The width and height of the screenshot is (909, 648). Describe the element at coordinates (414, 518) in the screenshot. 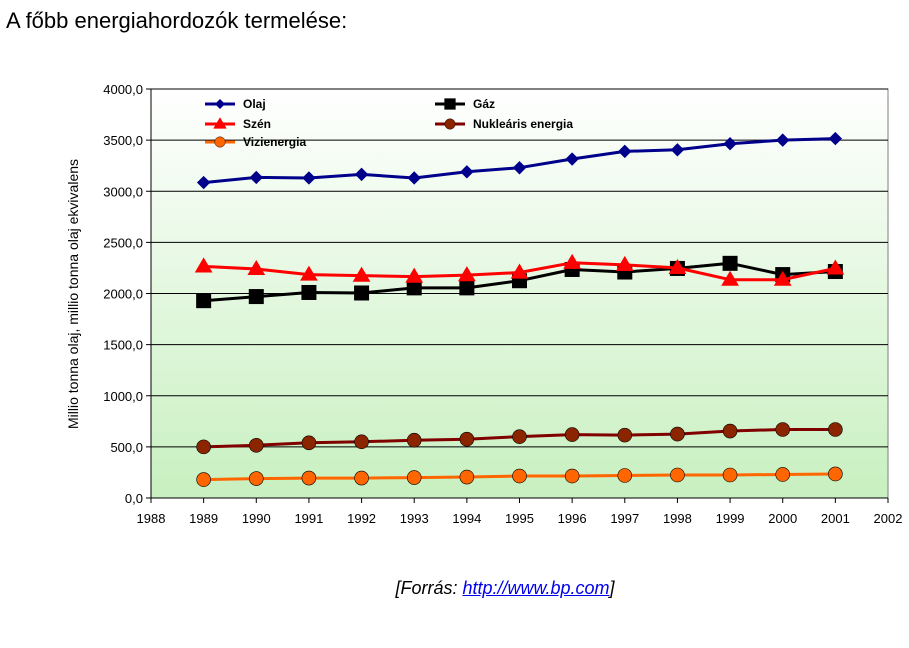

I see `x-tick-label: 1993` at that location.